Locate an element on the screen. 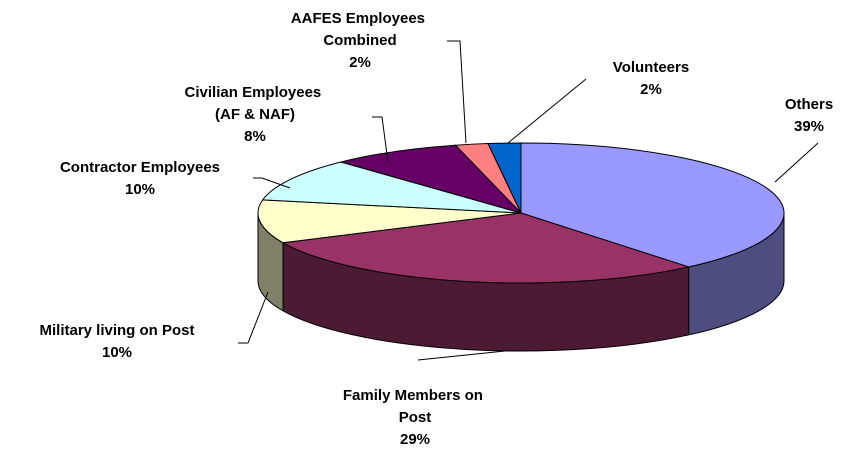 This screenshot has height=453, width=853. label-line: Contractor Employees is located at coordinates (140, 167).